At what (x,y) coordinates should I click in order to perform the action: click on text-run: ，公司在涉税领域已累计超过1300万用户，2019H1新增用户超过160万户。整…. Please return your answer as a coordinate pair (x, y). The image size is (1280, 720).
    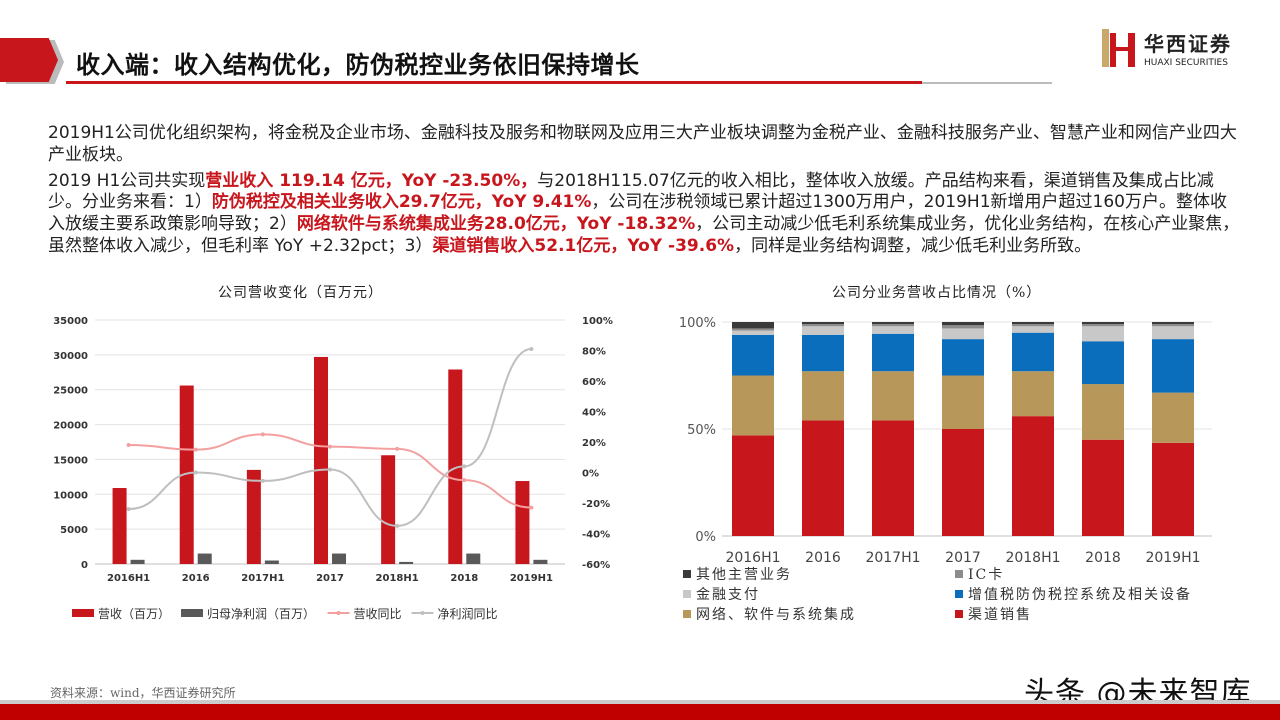
    Looking at the image, I should click on (637, 213).